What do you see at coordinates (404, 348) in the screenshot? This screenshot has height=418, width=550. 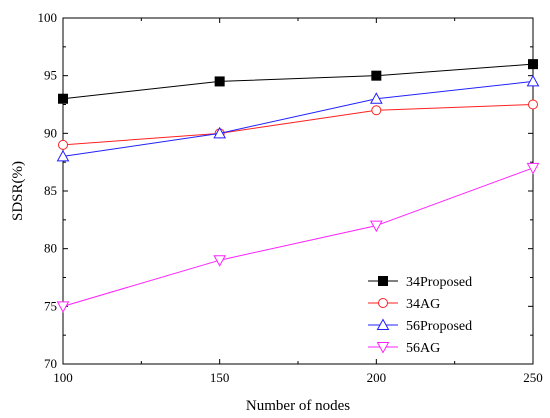 I see `legend-item: 56AG` at bounding box center [404, 348].